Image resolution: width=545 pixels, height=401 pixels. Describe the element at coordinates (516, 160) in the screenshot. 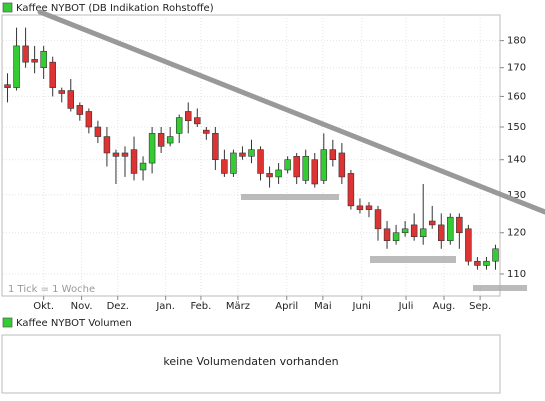

I see `y-tick-label: 140` at that location.